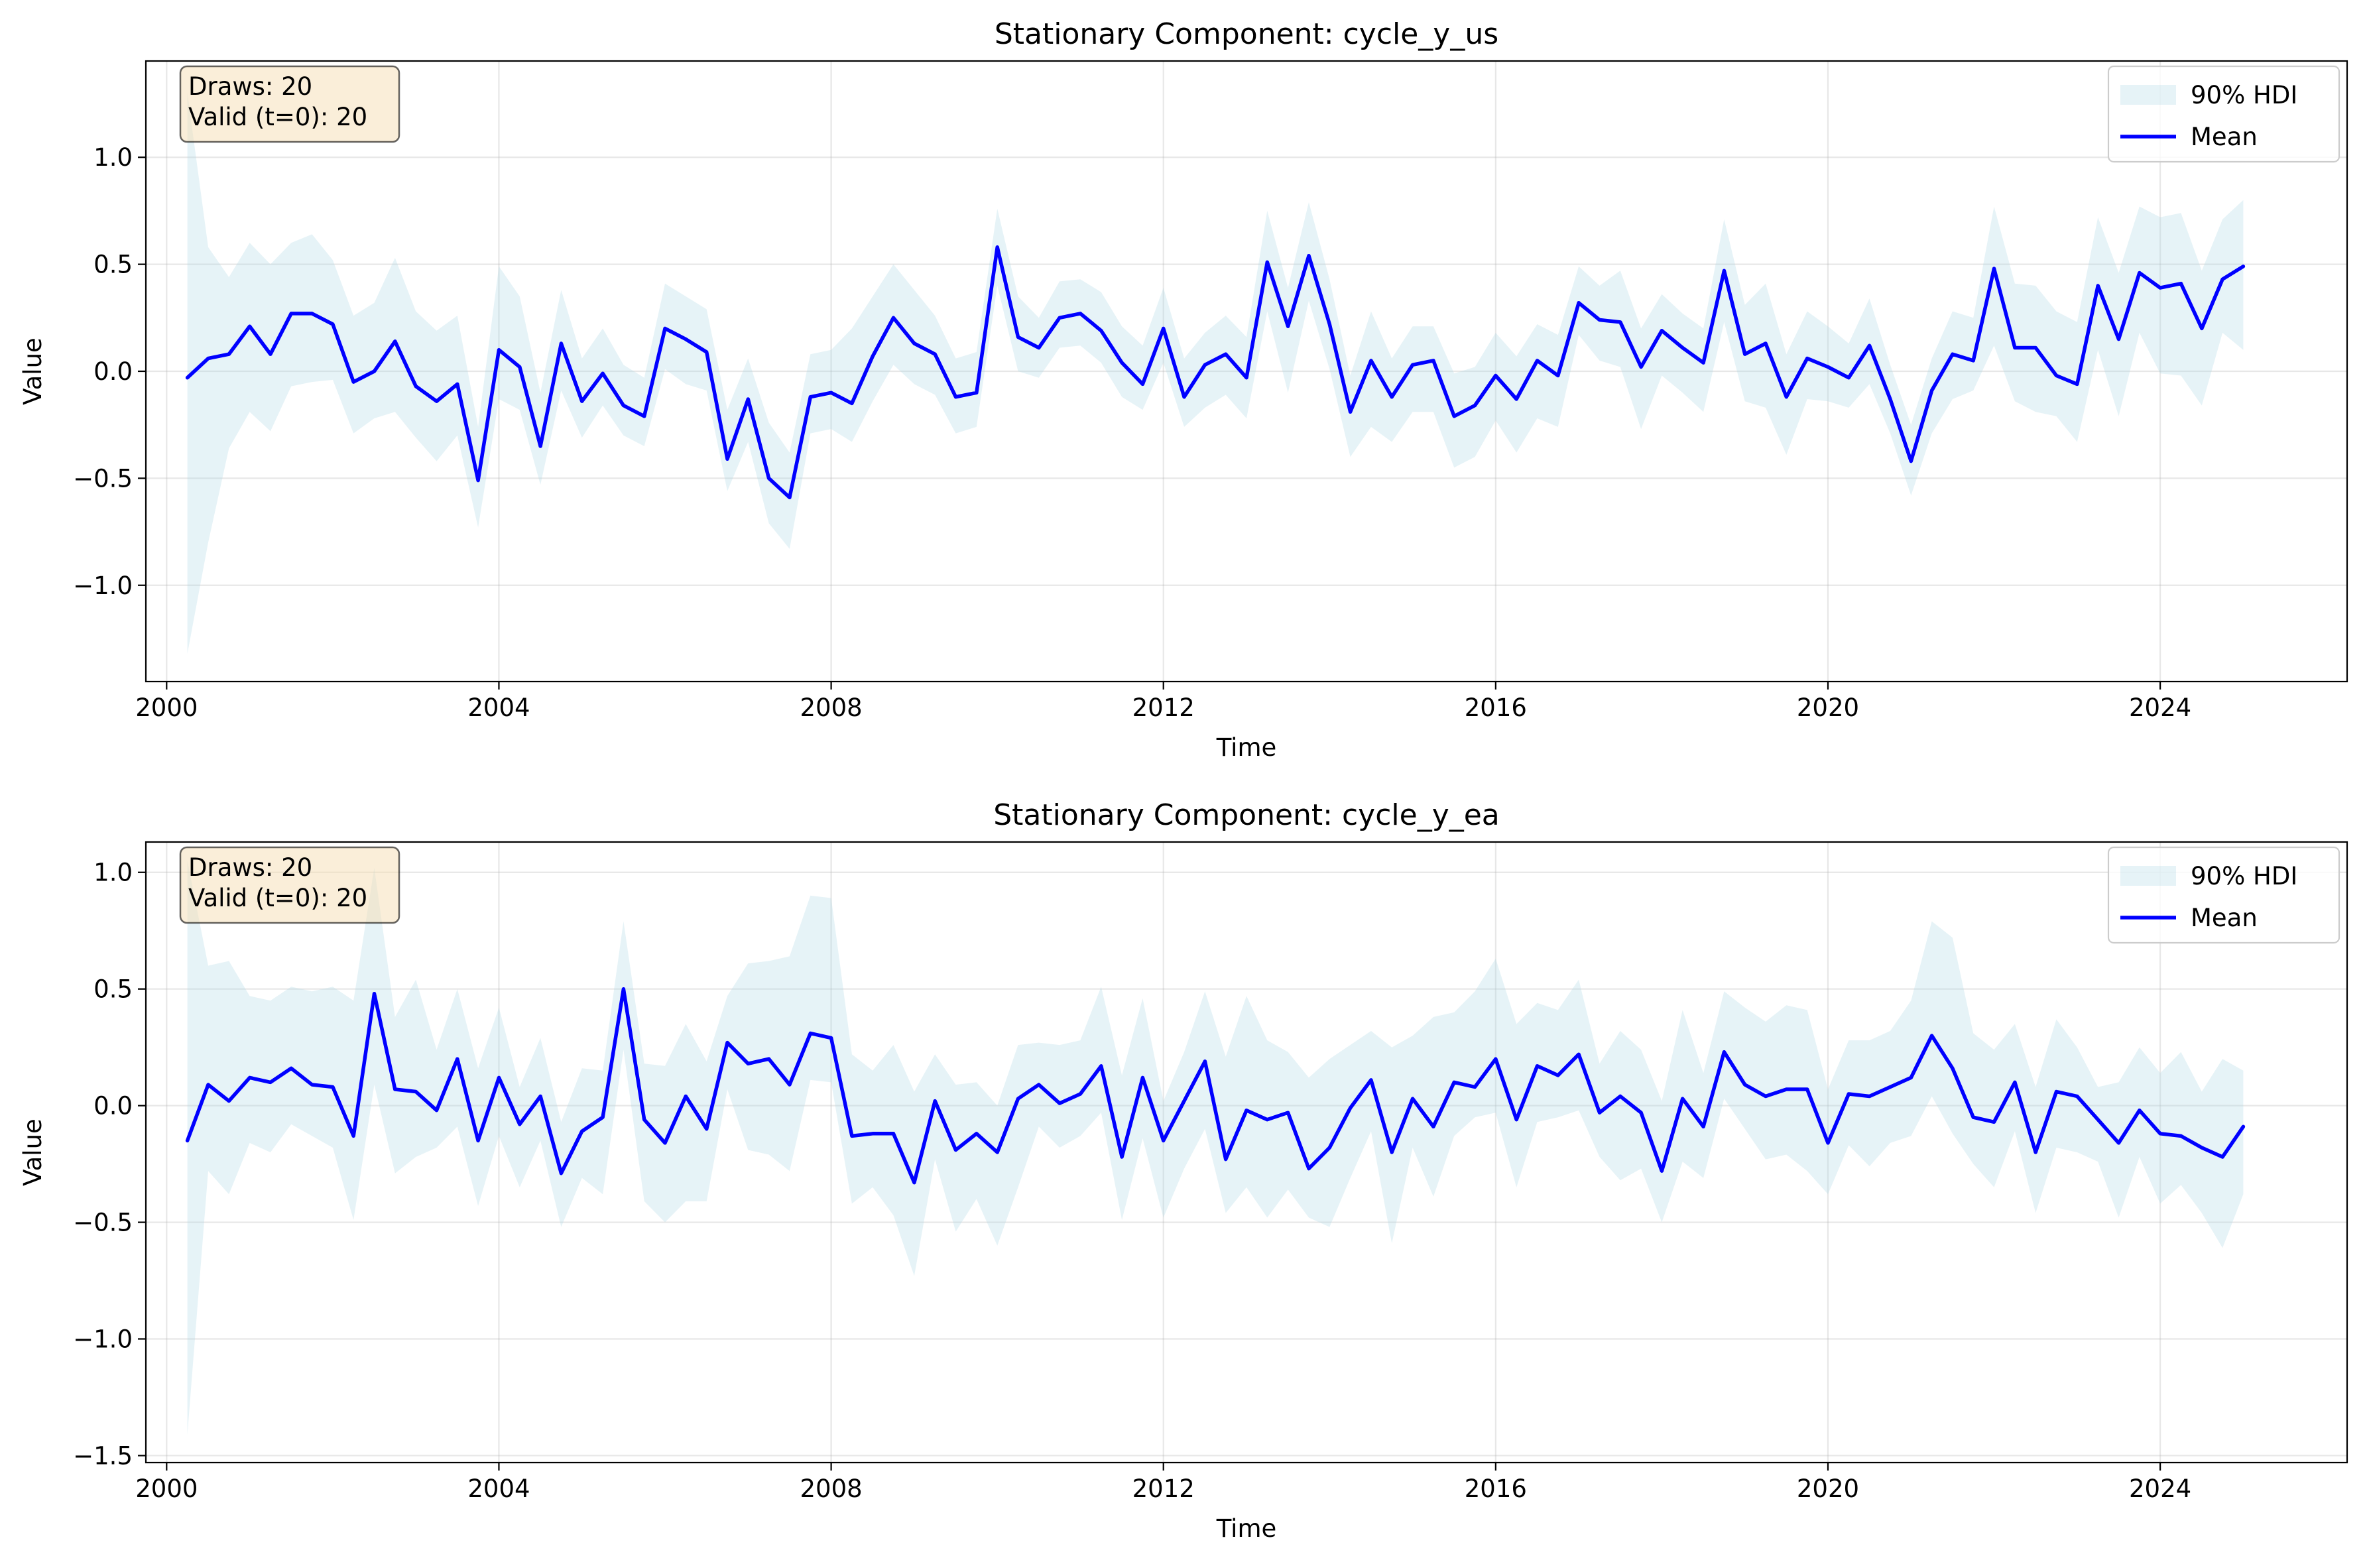 The height and width of the screenshot is (1568, 2367). I want to click on y-axis: −1.0 −0.5 0.0 0.5 1.0, so click(109, 371).